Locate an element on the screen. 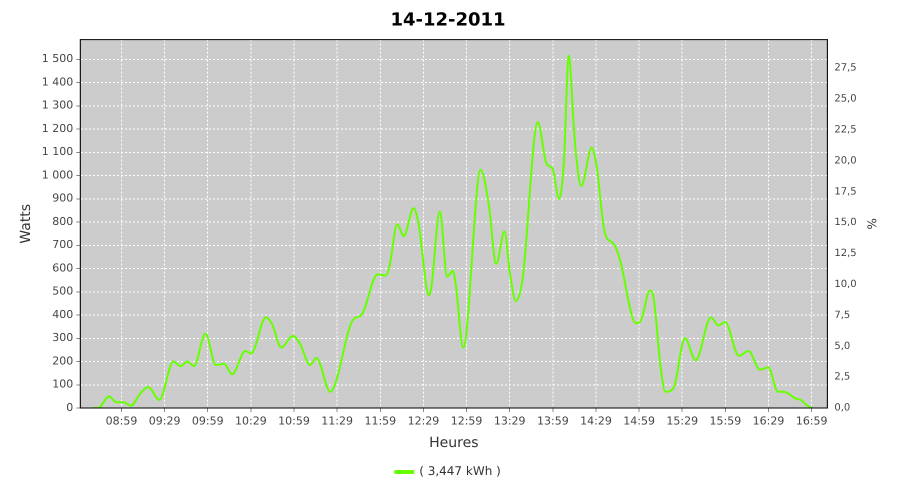 The image size is (900, 500). y-tick-label: 700 is located at coordinates (63, 245).